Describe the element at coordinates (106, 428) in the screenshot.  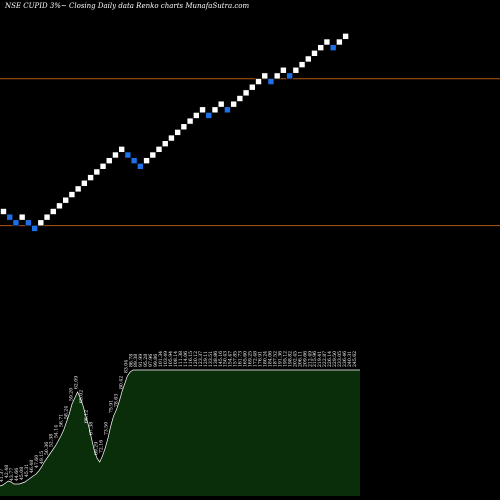
I see `price-label: 73.50` at that location.